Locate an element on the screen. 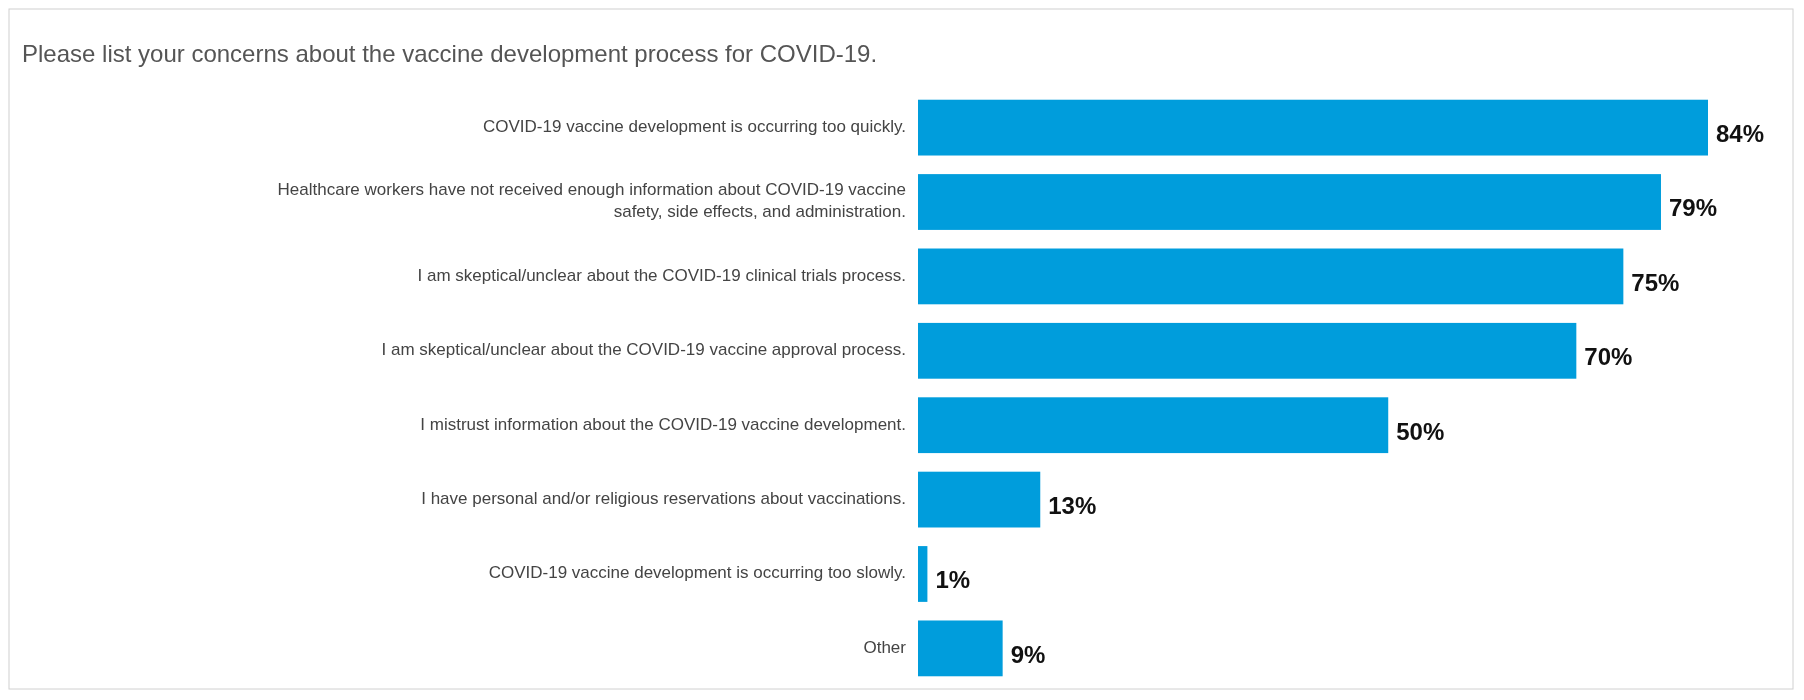 This screenshot has height=700, width=1804. y-tick-label: COVID-19 vaccine development is occurring too slowly. is located at coordinates (697, 573).